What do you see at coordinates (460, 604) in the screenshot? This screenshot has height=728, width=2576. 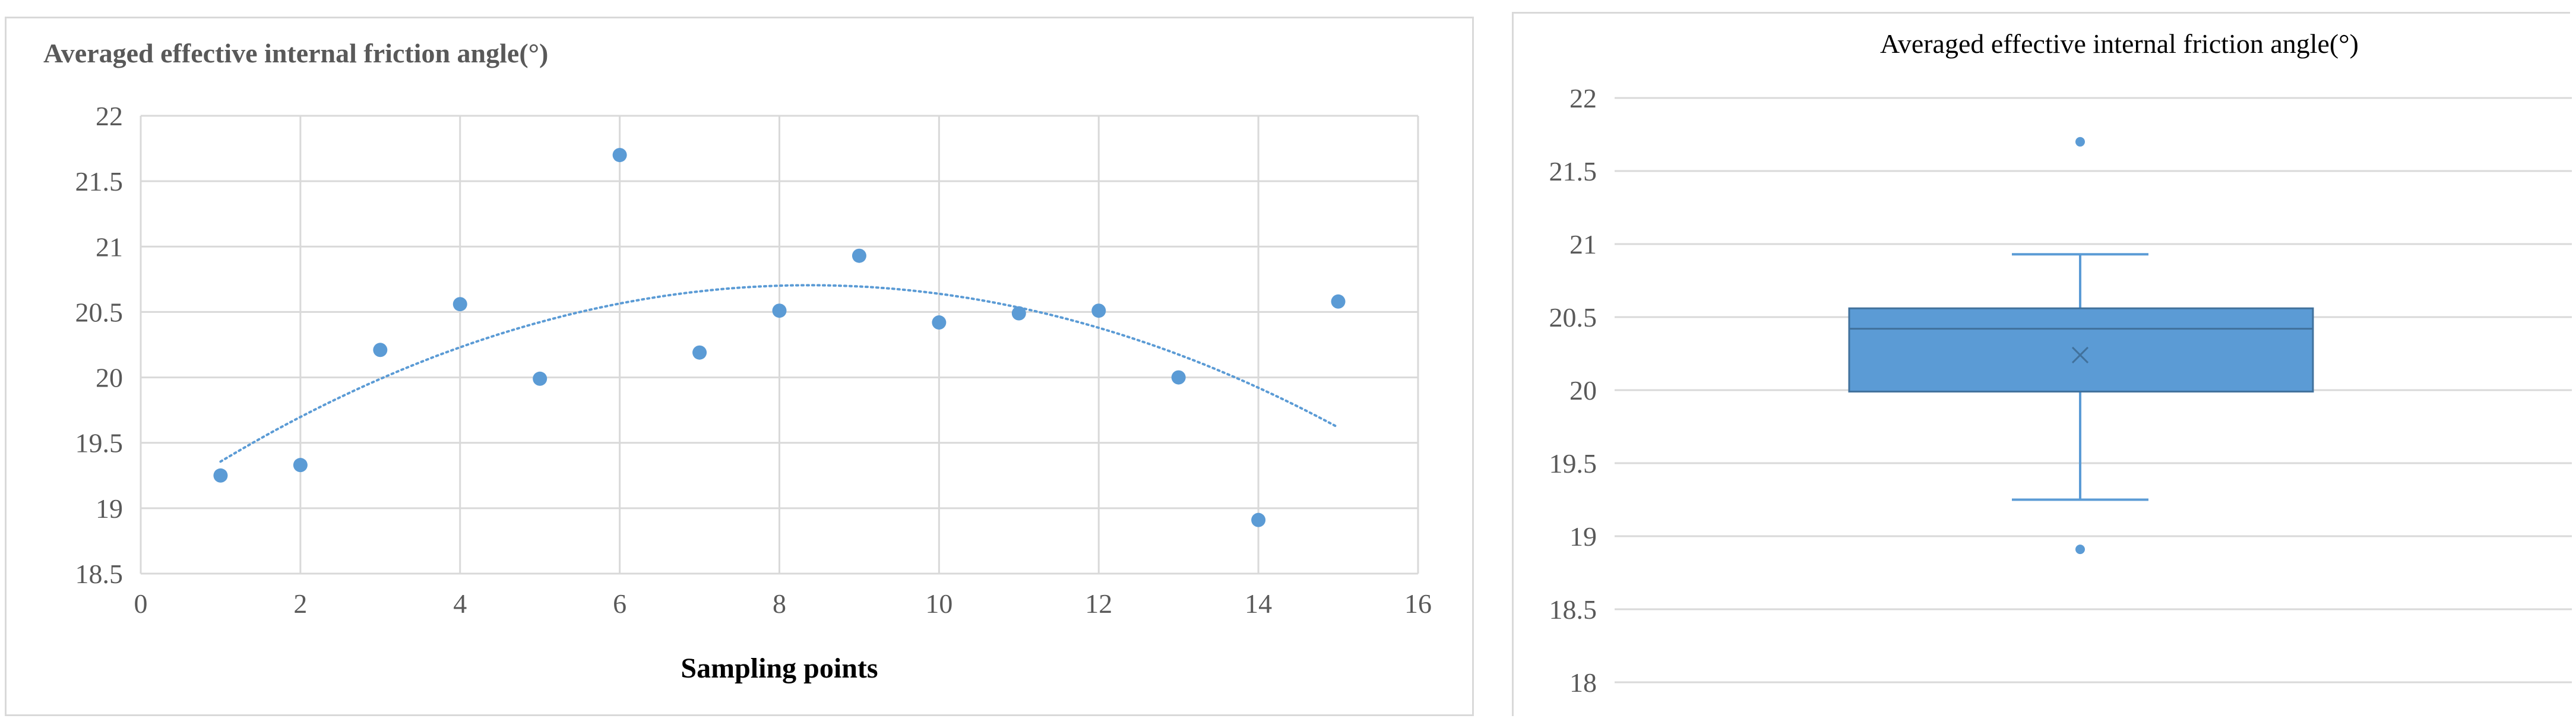 I see `x-tick-label: 4` at bounding box center [460, 604].